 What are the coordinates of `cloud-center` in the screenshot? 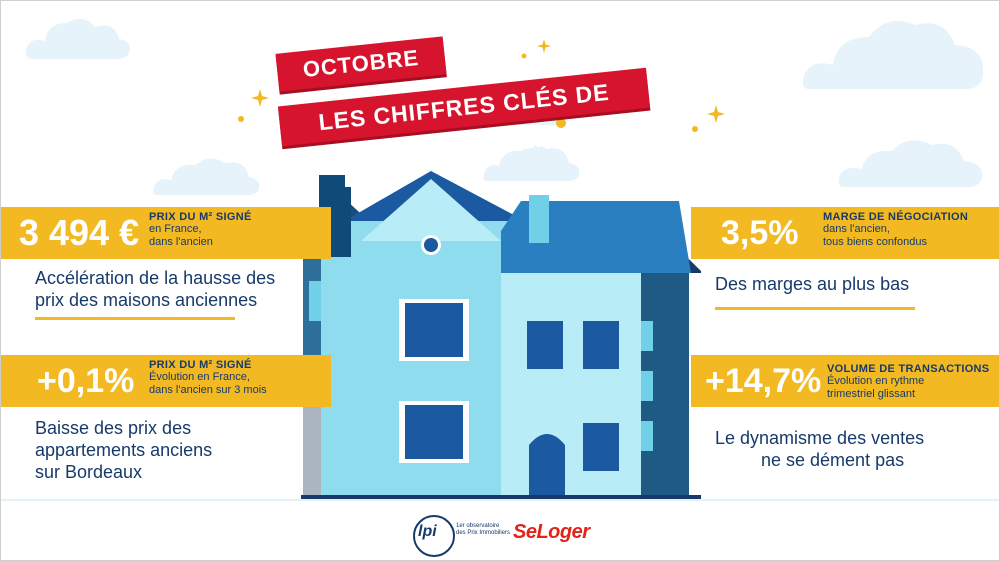 It's located at (531, 163).